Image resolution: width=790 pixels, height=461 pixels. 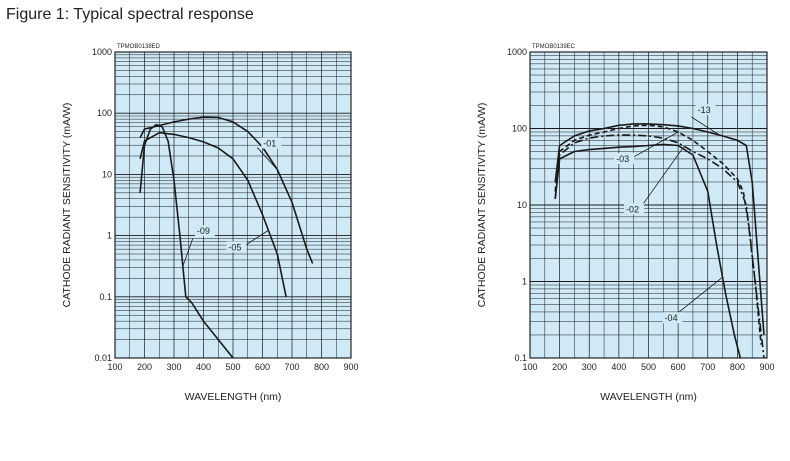 I want to click on series-label: -09, so click(x=203, y=231).